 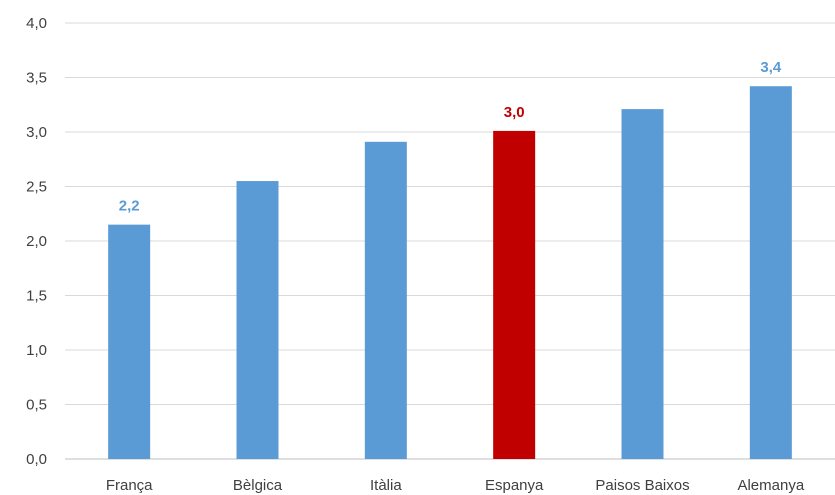 I want to click on y-tick-label: 1,5, so click(x=36, y=296).